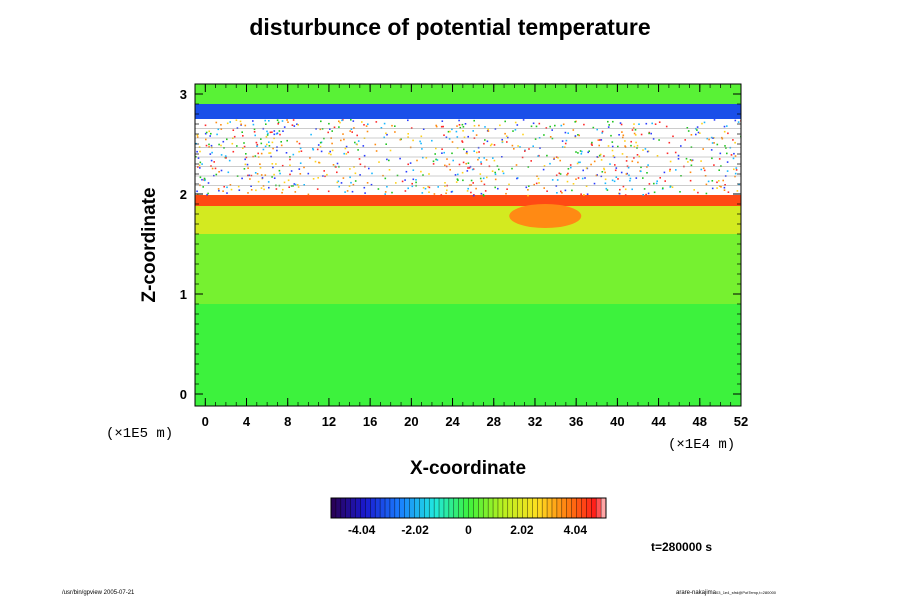  What do you see at coordinates (205, 421) in the screenshot?
I see `x-tick-label: 0` at bounding box center [205, 421].